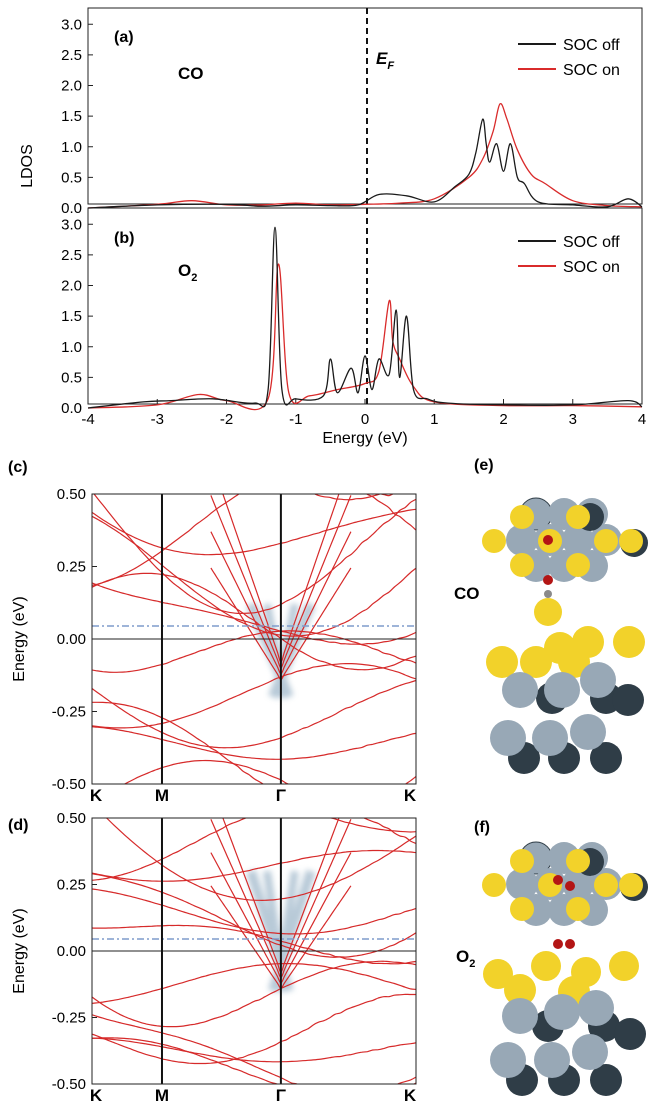  I want to click on ldos-axis-label: LDOS, so click(27, 166).